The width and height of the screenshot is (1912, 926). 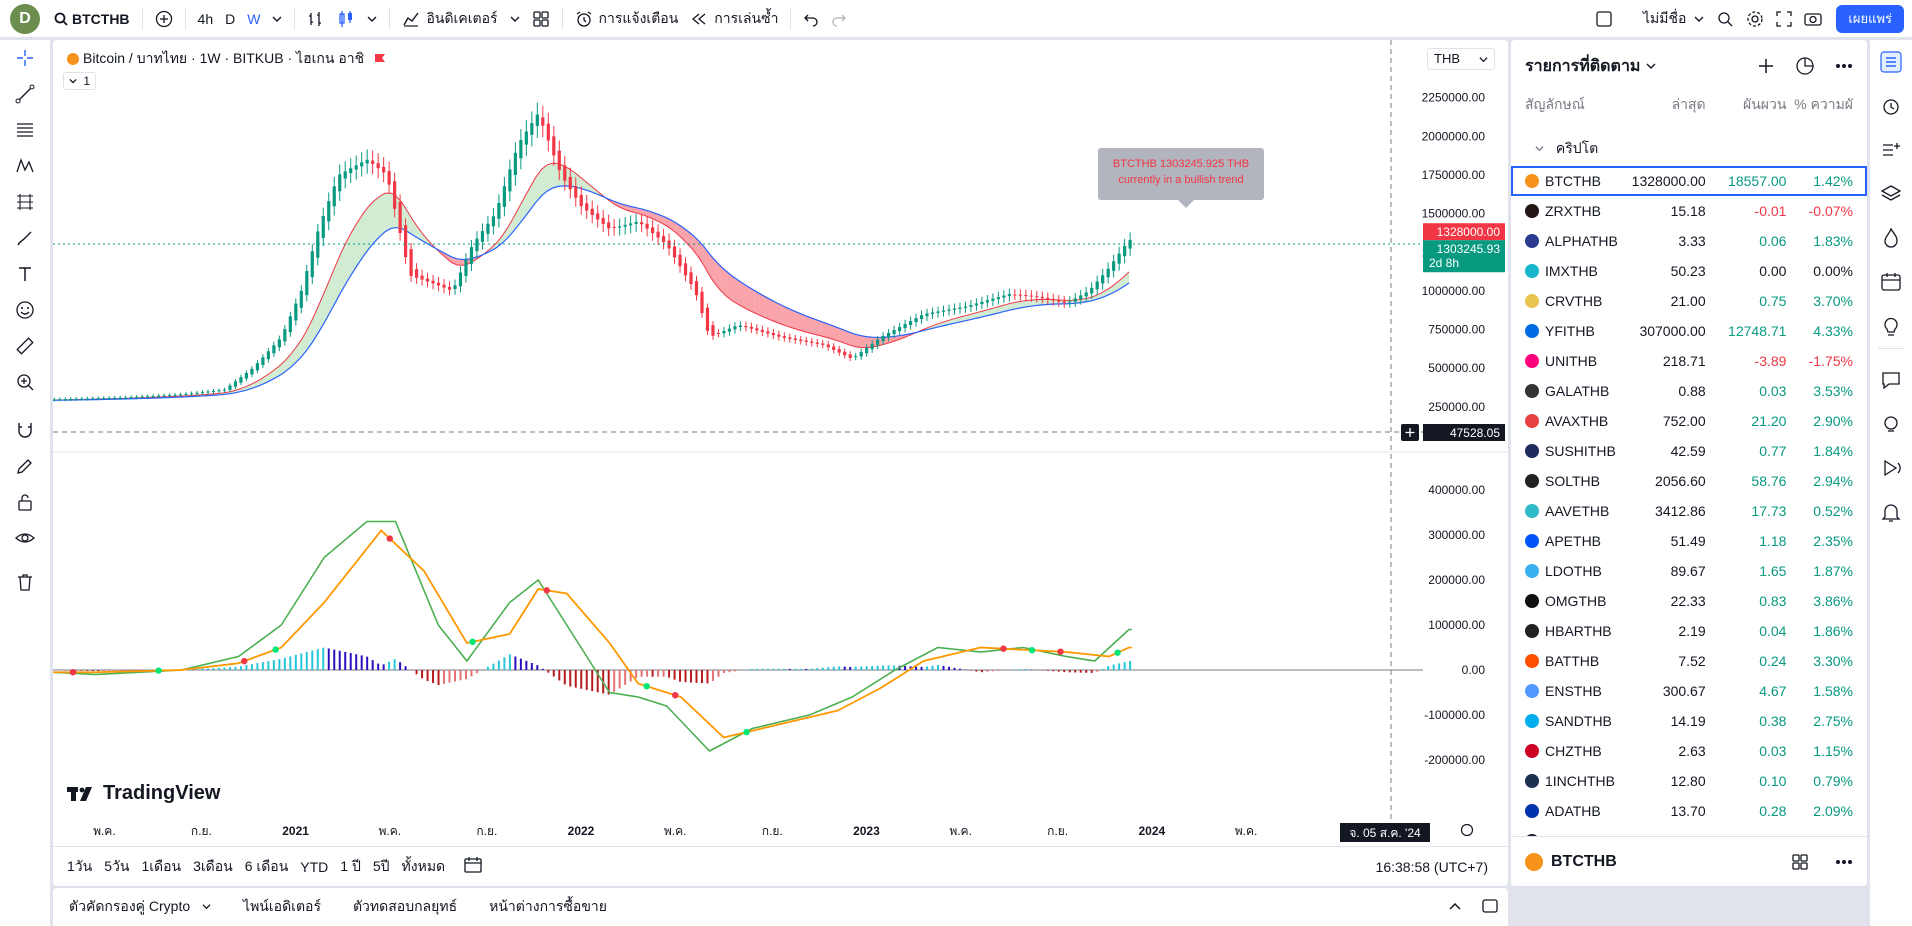 I want to click on flag-icon, so click(x=380, y=59).